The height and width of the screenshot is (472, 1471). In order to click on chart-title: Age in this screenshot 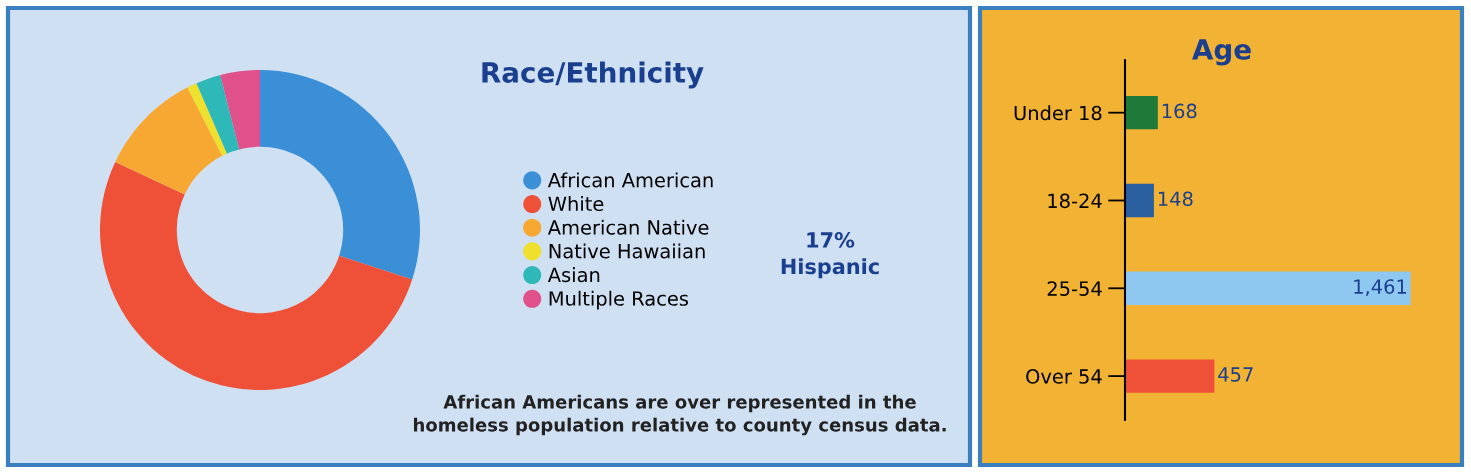, I will do `click(1221, 52)`.